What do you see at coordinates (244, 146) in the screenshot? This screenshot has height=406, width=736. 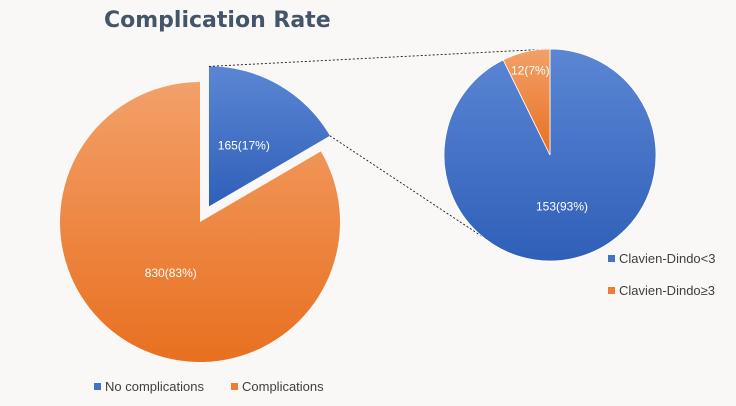 I see `main-slice-label: 165(17%)` at bounding box center [244, 146].